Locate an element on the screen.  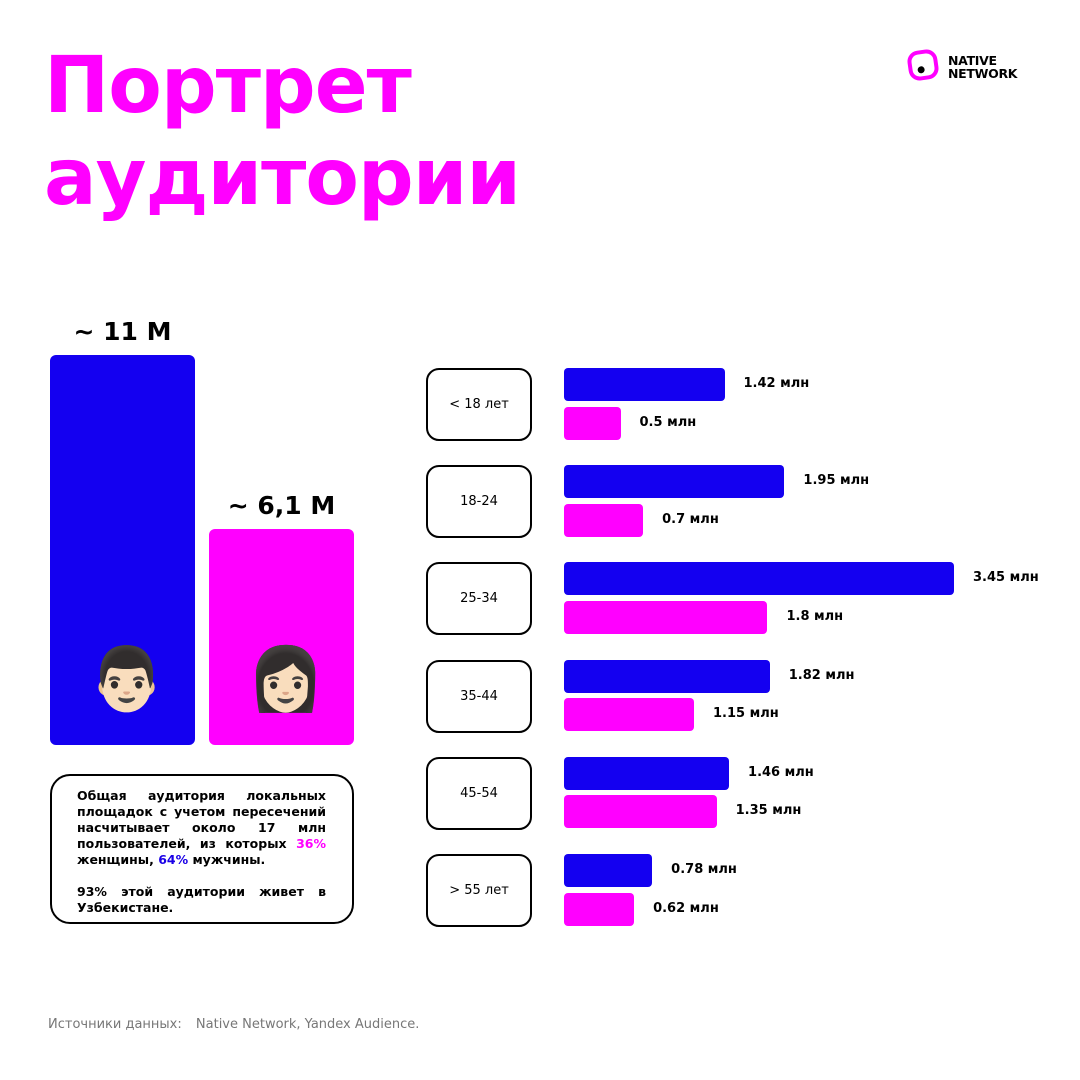
logo-text: NATIVE NETWORK is located at coordinates (982, 67).